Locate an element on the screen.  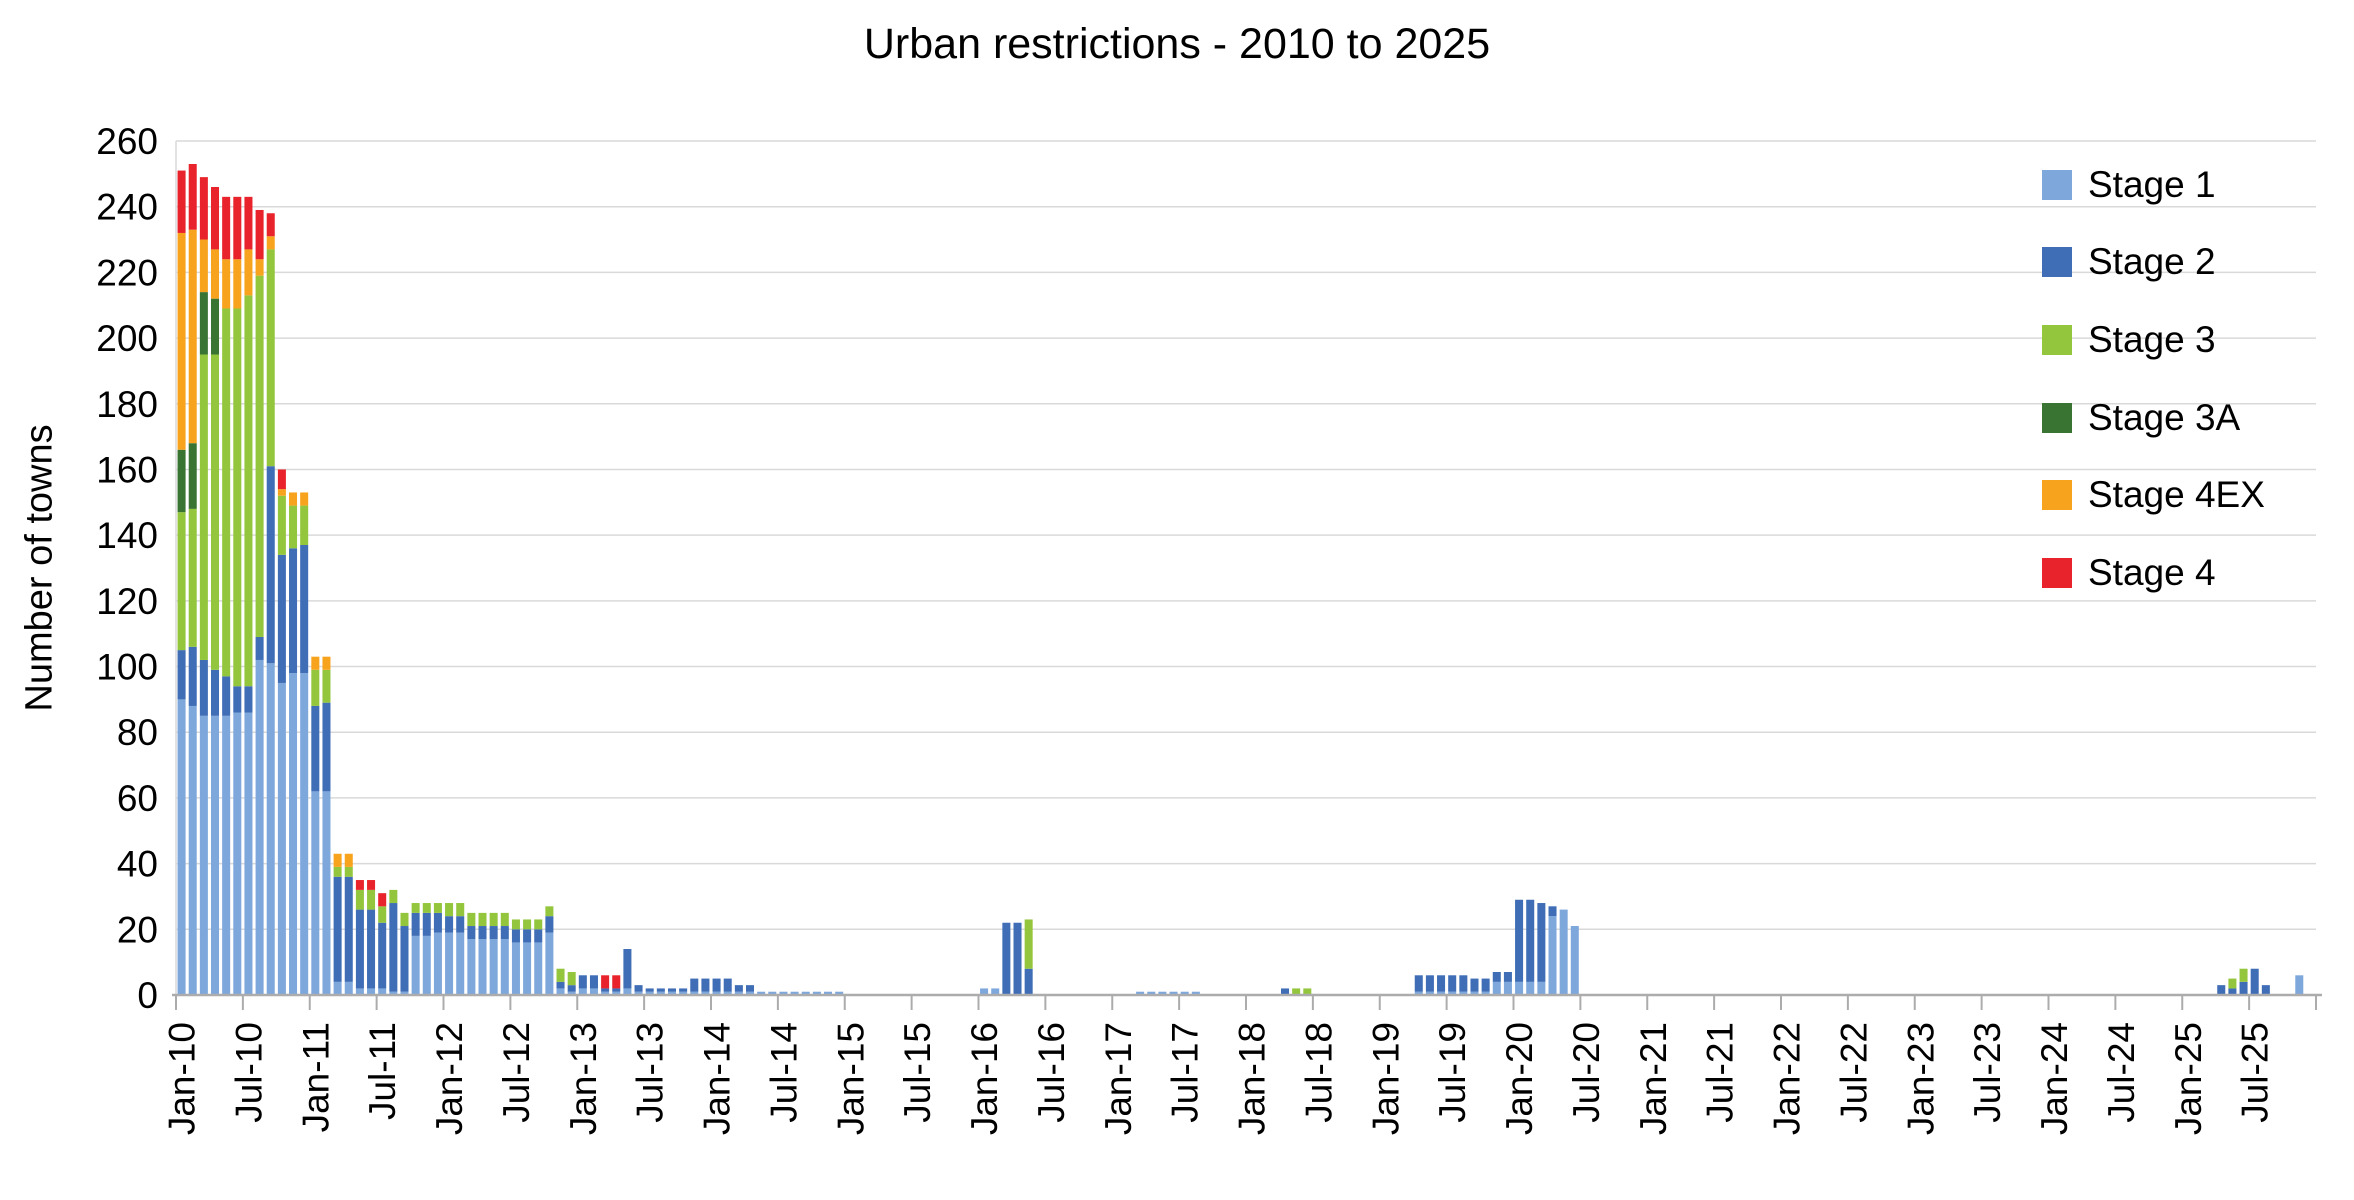
x-tick-label: Jan-17 is located at coordinates (1118, 1078).